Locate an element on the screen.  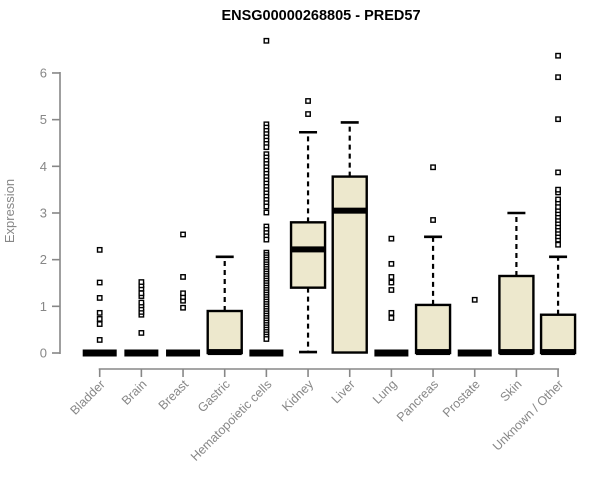
x-tick-label: Brain is located at coordinates (134, 392).